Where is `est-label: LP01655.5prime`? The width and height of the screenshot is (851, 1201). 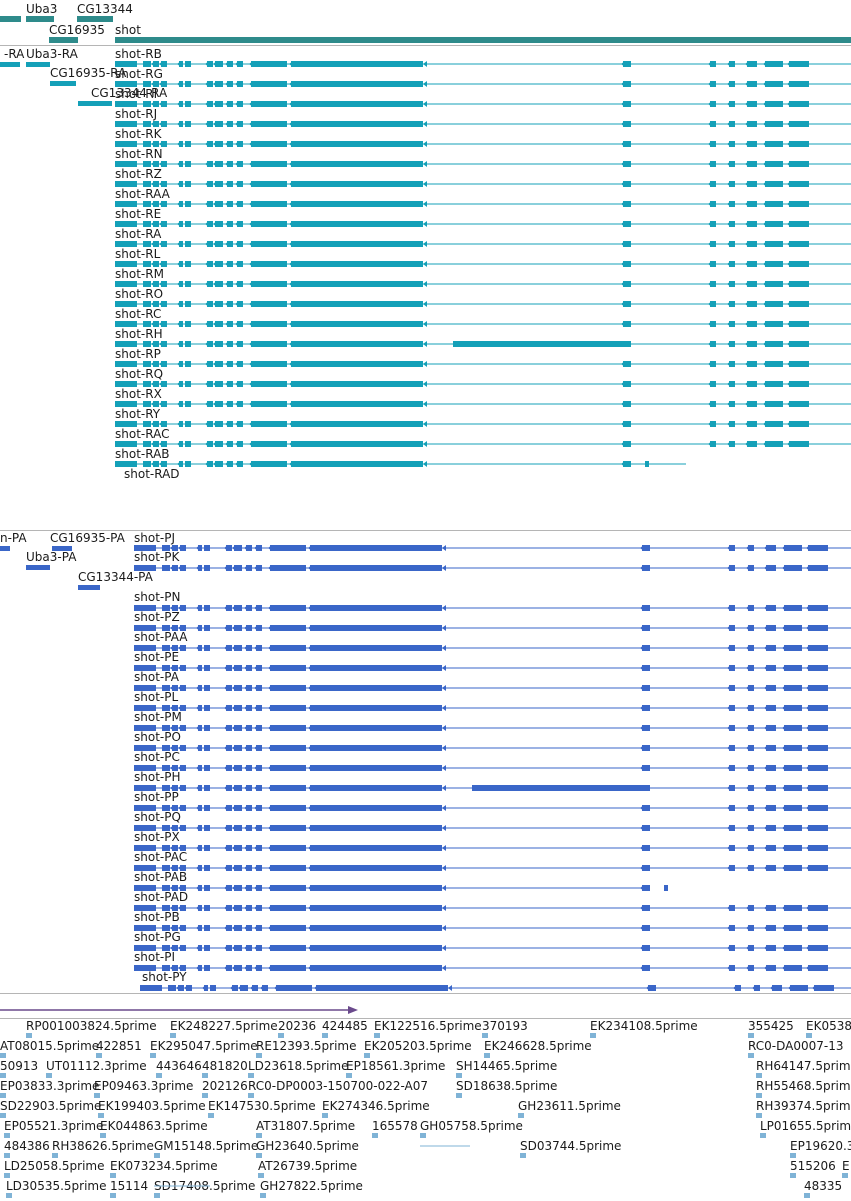
est-label: LP01655.5prime is located at coordinates (805, 1126).